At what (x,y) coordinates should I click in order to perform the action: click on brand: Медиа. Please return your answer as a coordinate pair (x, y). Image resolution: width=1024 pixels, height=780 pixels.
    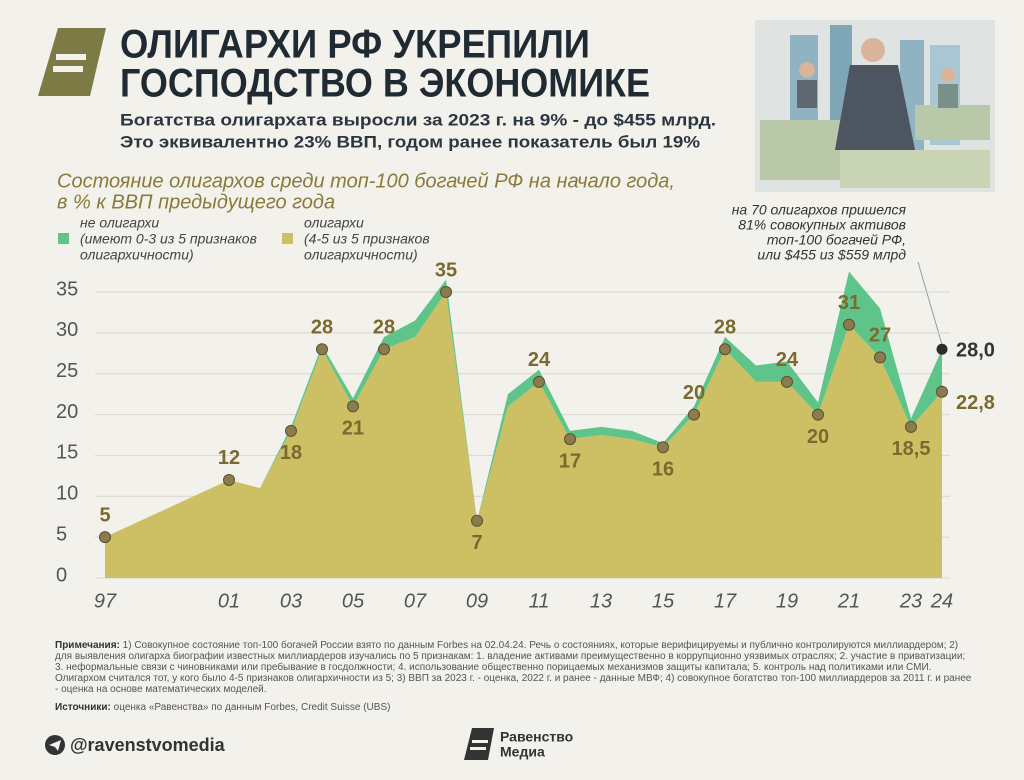
    Looking at the image, I should click on (522, 752).